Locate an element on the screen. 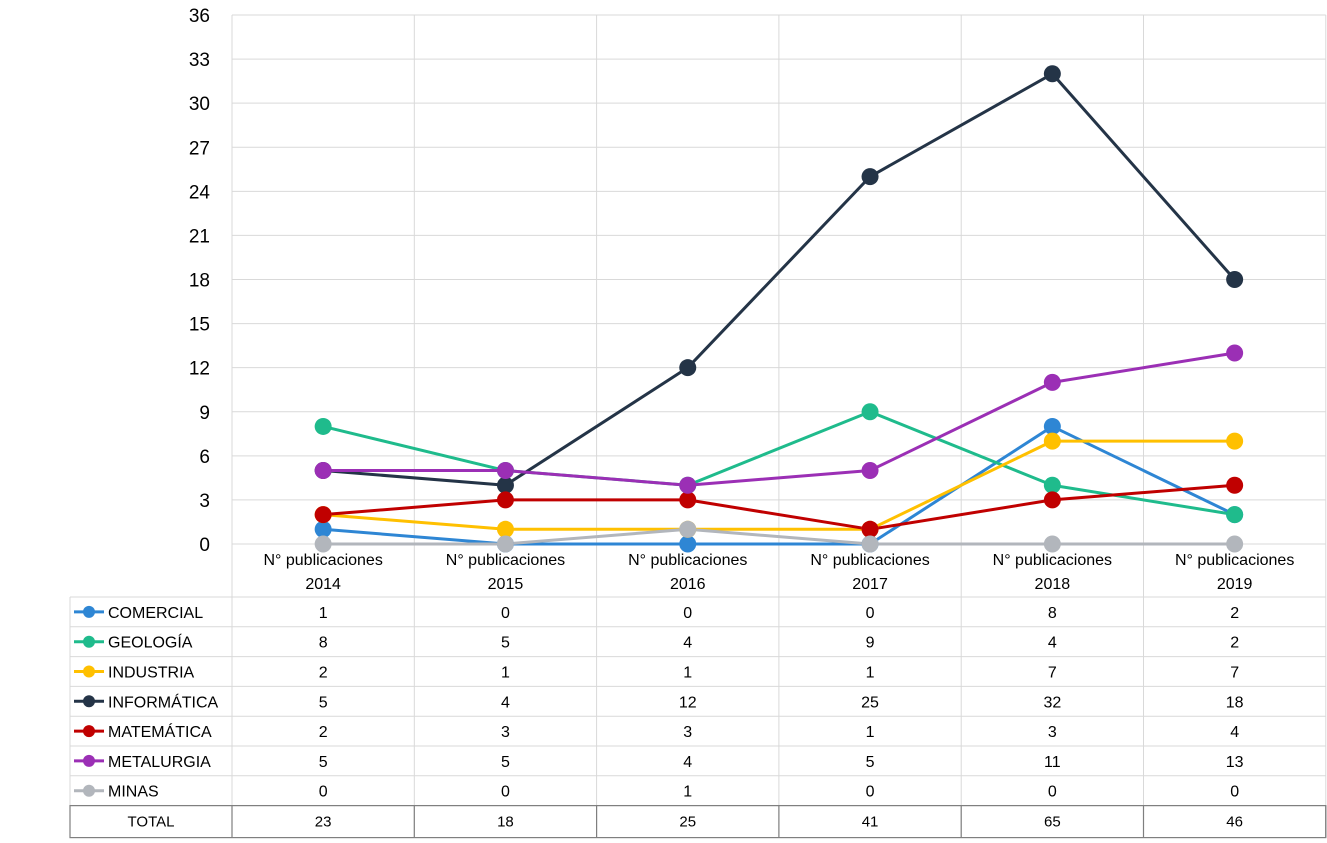  table-cell: 18 is located at coordinates (1235, 702).